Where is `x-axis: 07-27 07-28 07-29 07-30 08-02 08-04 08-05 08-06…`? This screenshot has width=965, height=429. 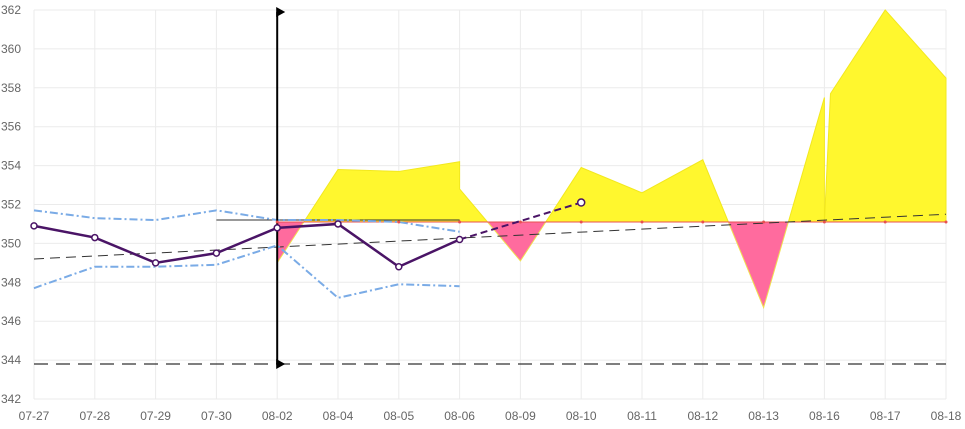 x-axis: 07-27 07-28 07-29 07-30 08-02 08-04 08-05 08-06… is located at coordinates (490, 416).